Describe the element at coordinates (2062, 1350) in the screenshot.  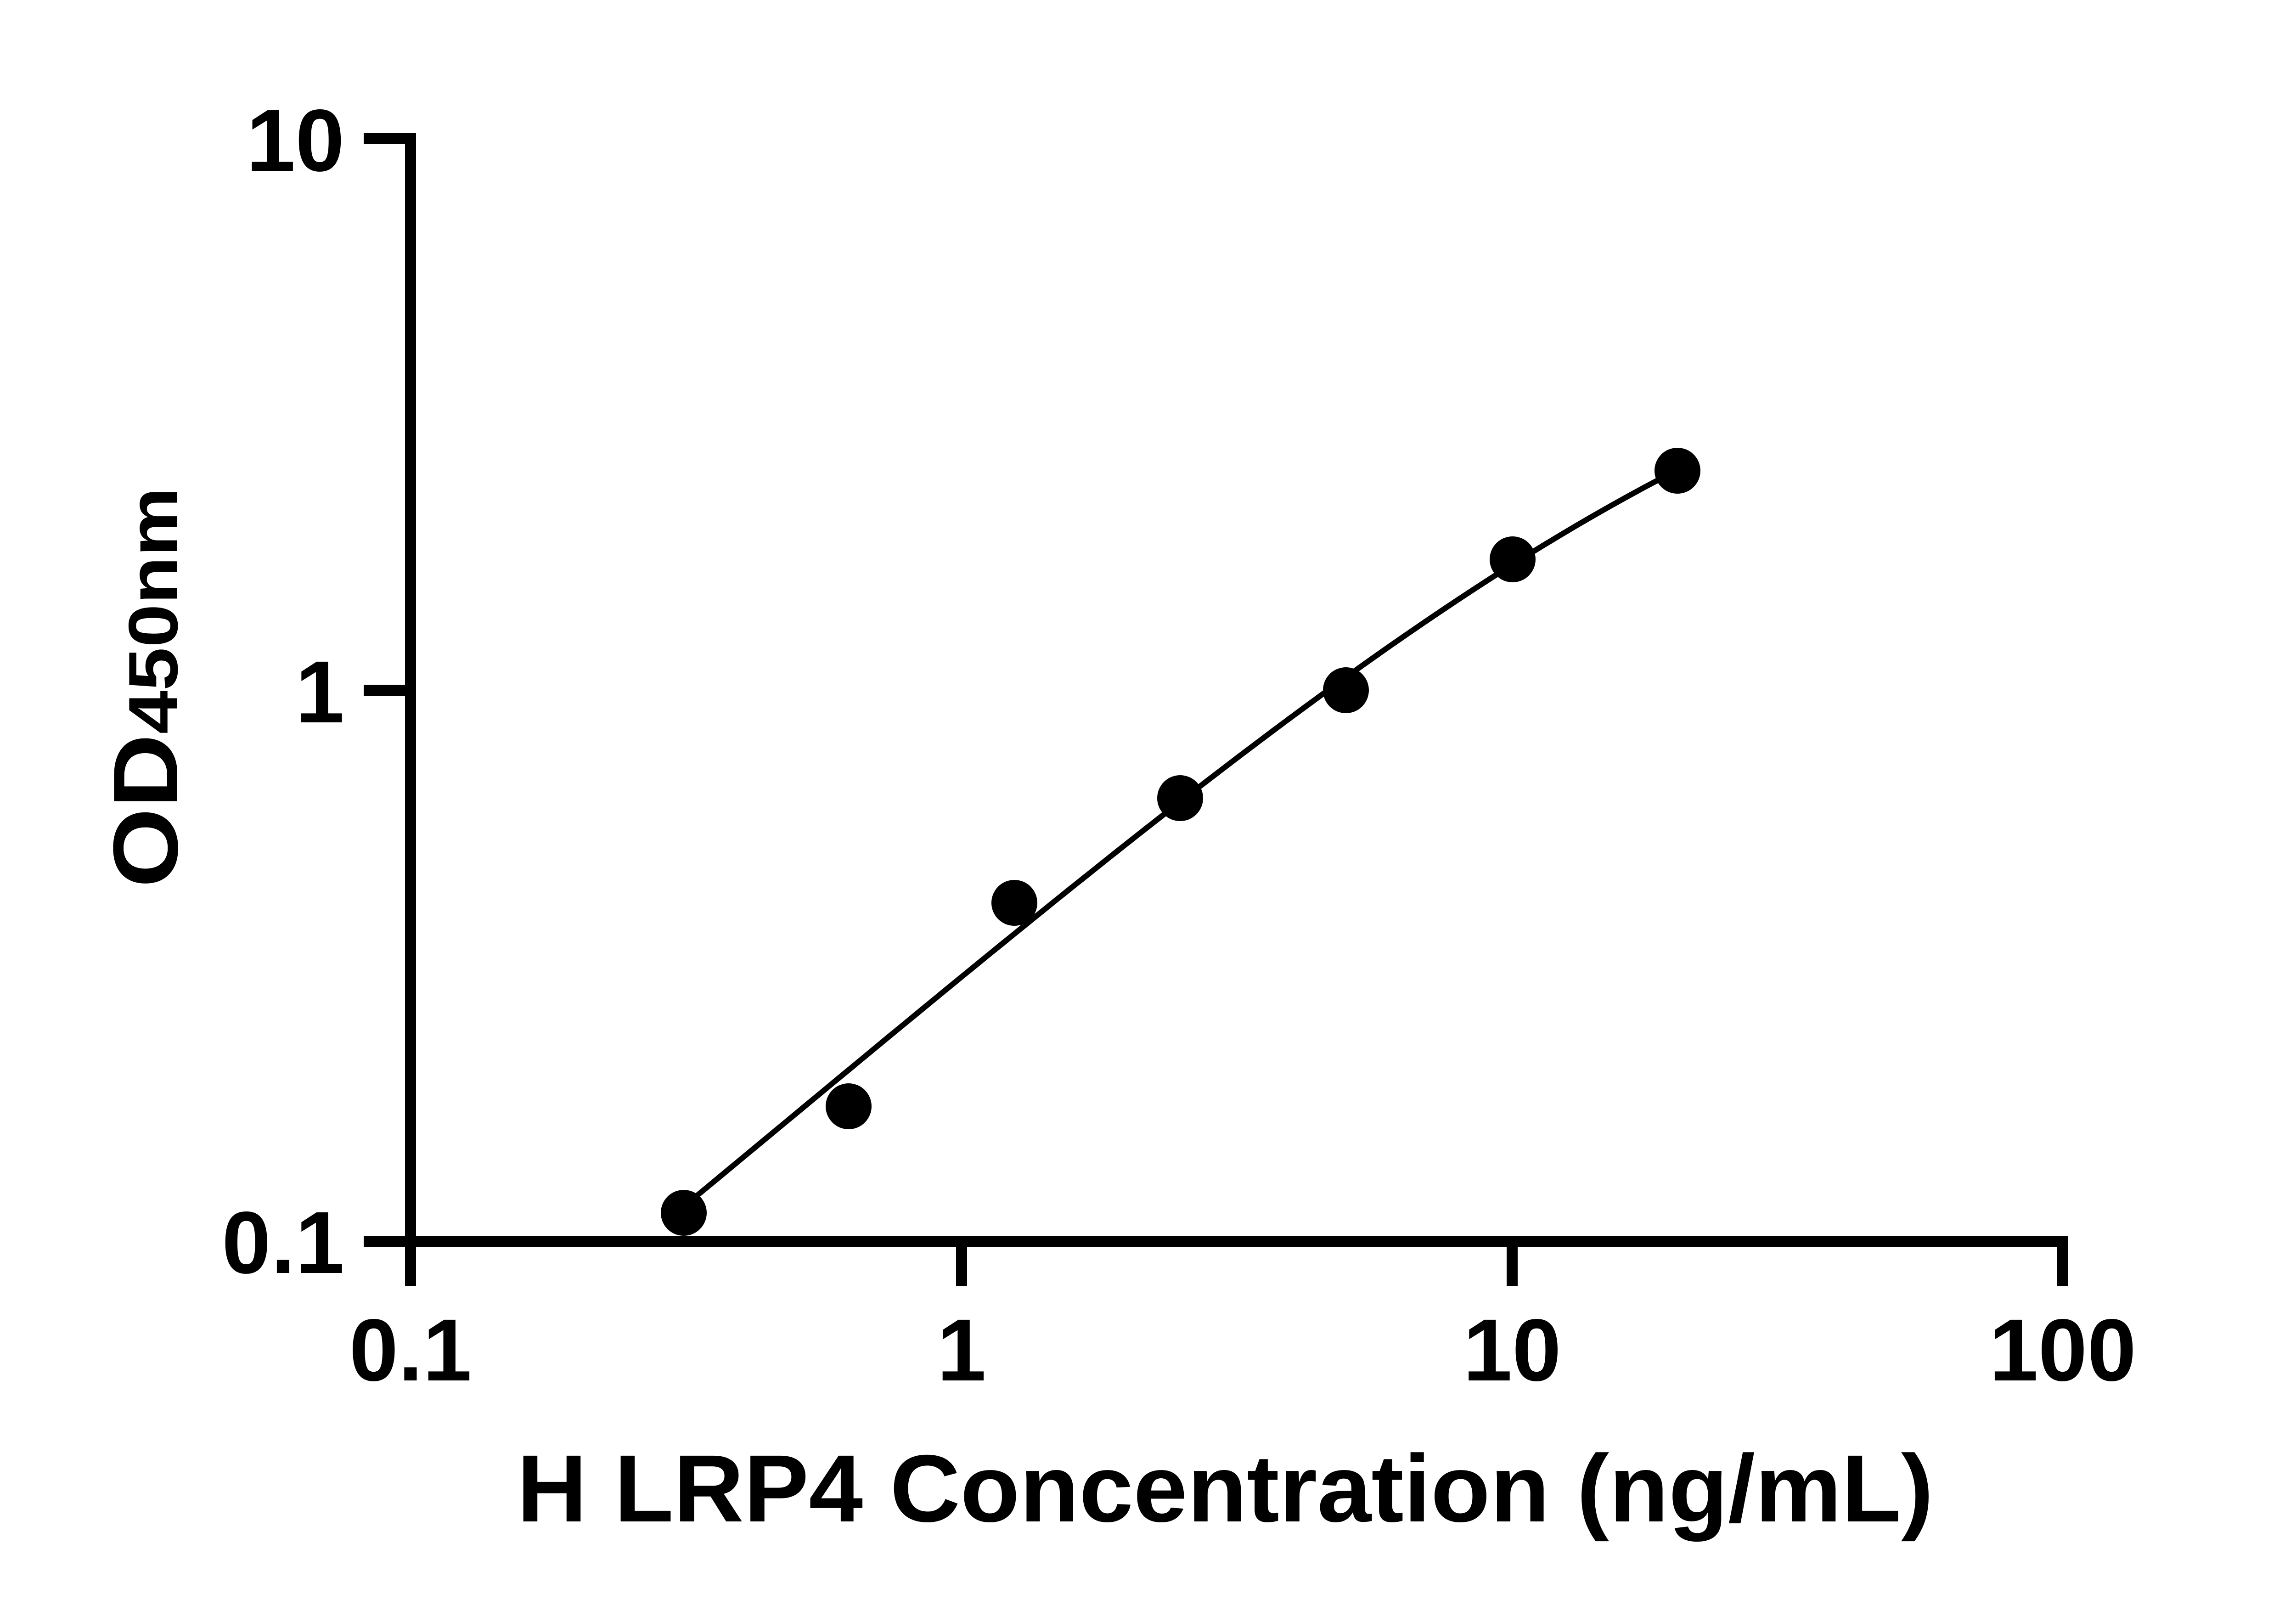
I see `svg-text: 100` at that location.